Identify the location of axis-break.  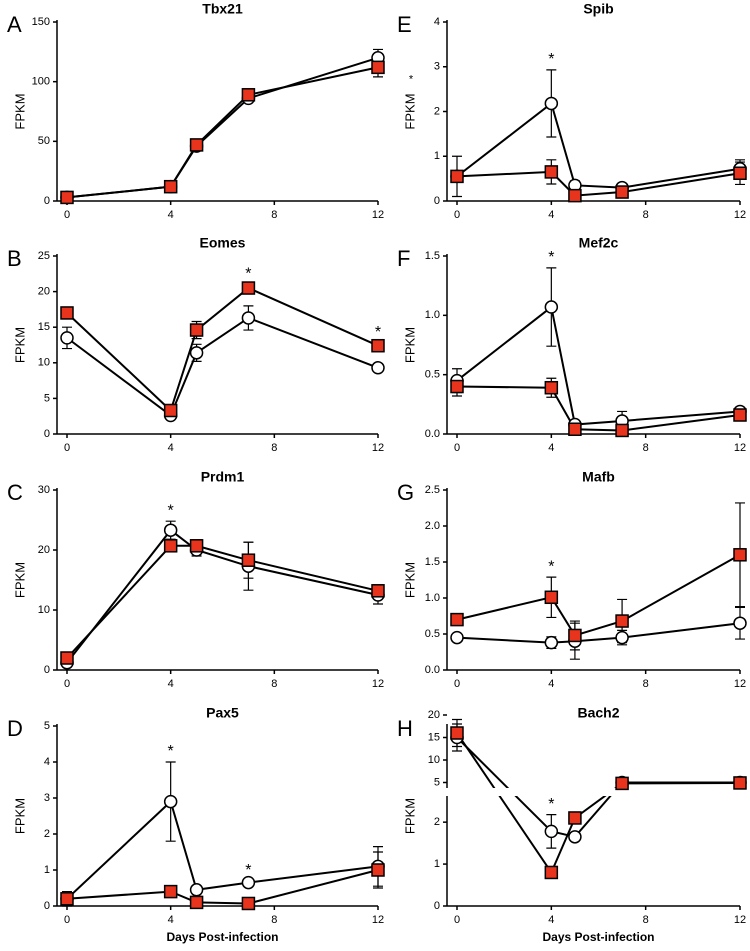
(593, 792).